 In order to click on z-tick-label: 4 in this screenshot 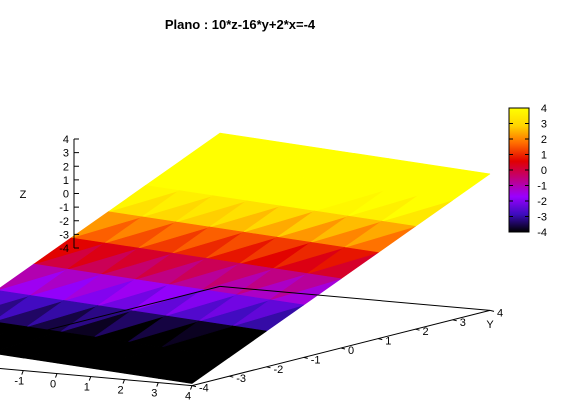, I will do `click(66, 140)`.